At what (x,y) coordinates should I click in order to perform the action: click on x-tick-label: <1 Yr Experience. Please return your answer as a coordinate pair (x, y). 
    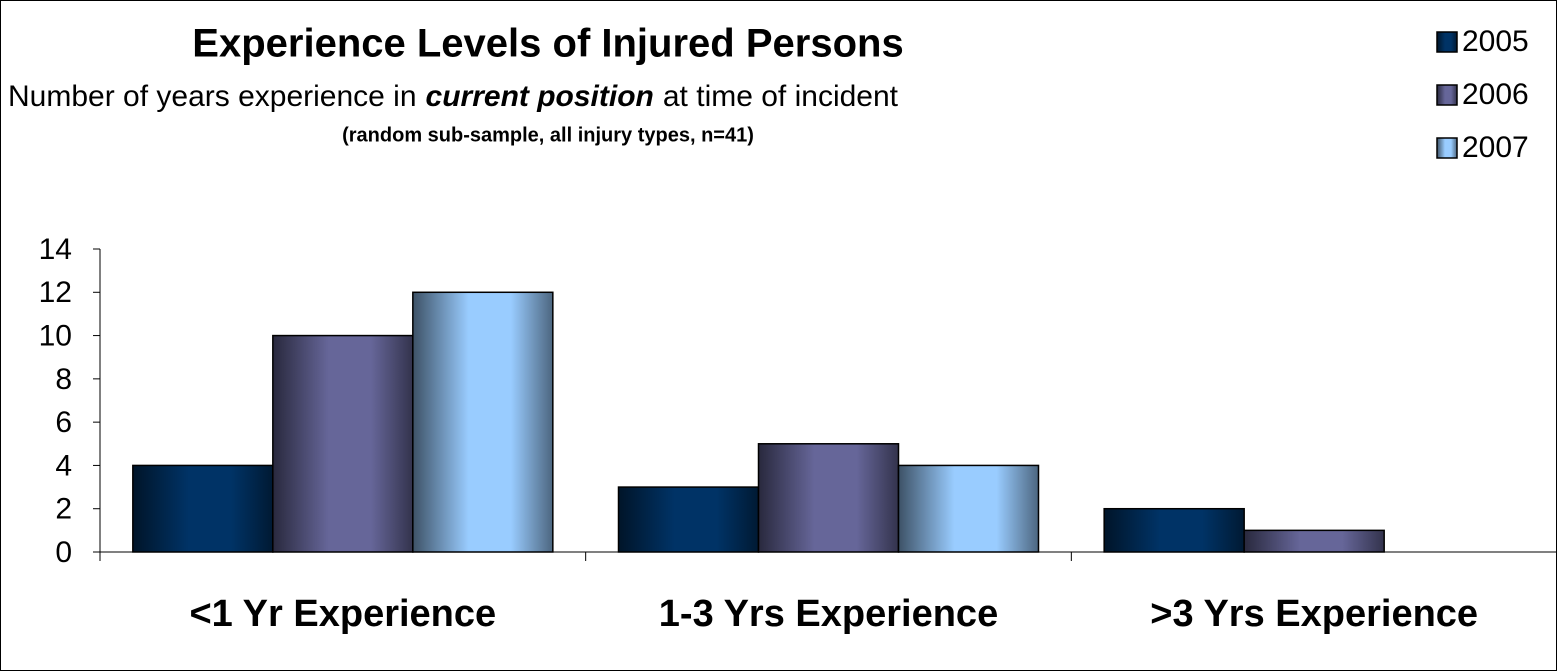
    Looking at the image, I should click on (342, 614).